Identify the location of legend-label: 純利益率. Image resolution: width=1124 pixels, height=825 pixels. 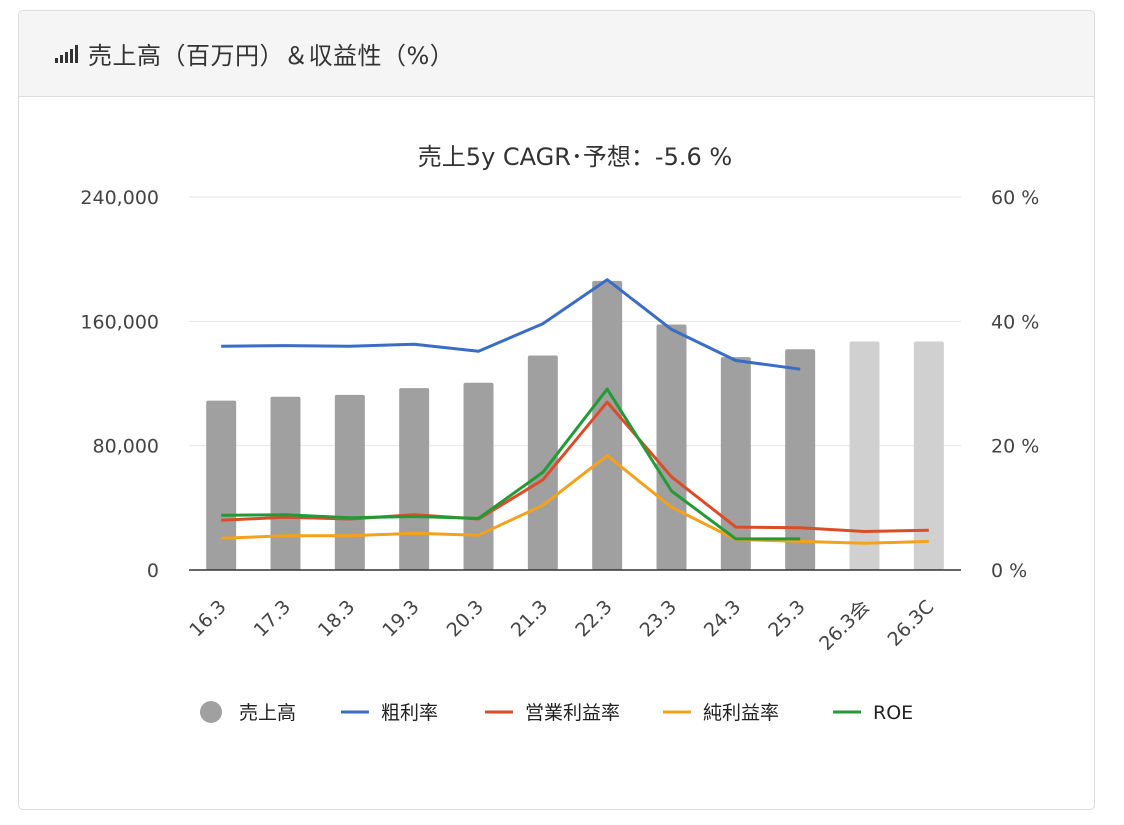
(741, 713).